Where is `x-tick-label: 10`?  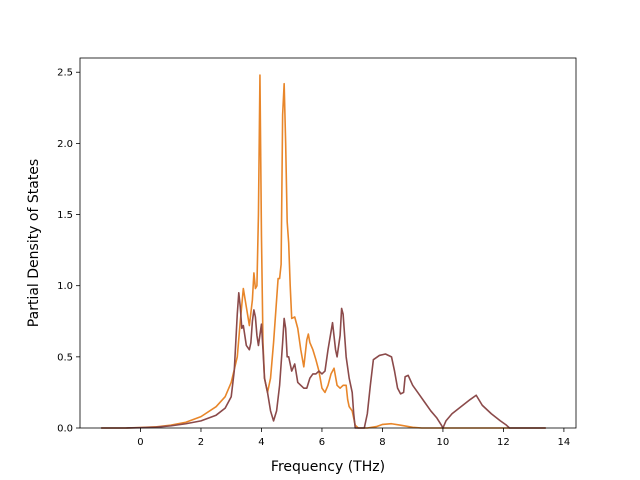 x-tick-label: 10 is located at coordinates (443, 442).